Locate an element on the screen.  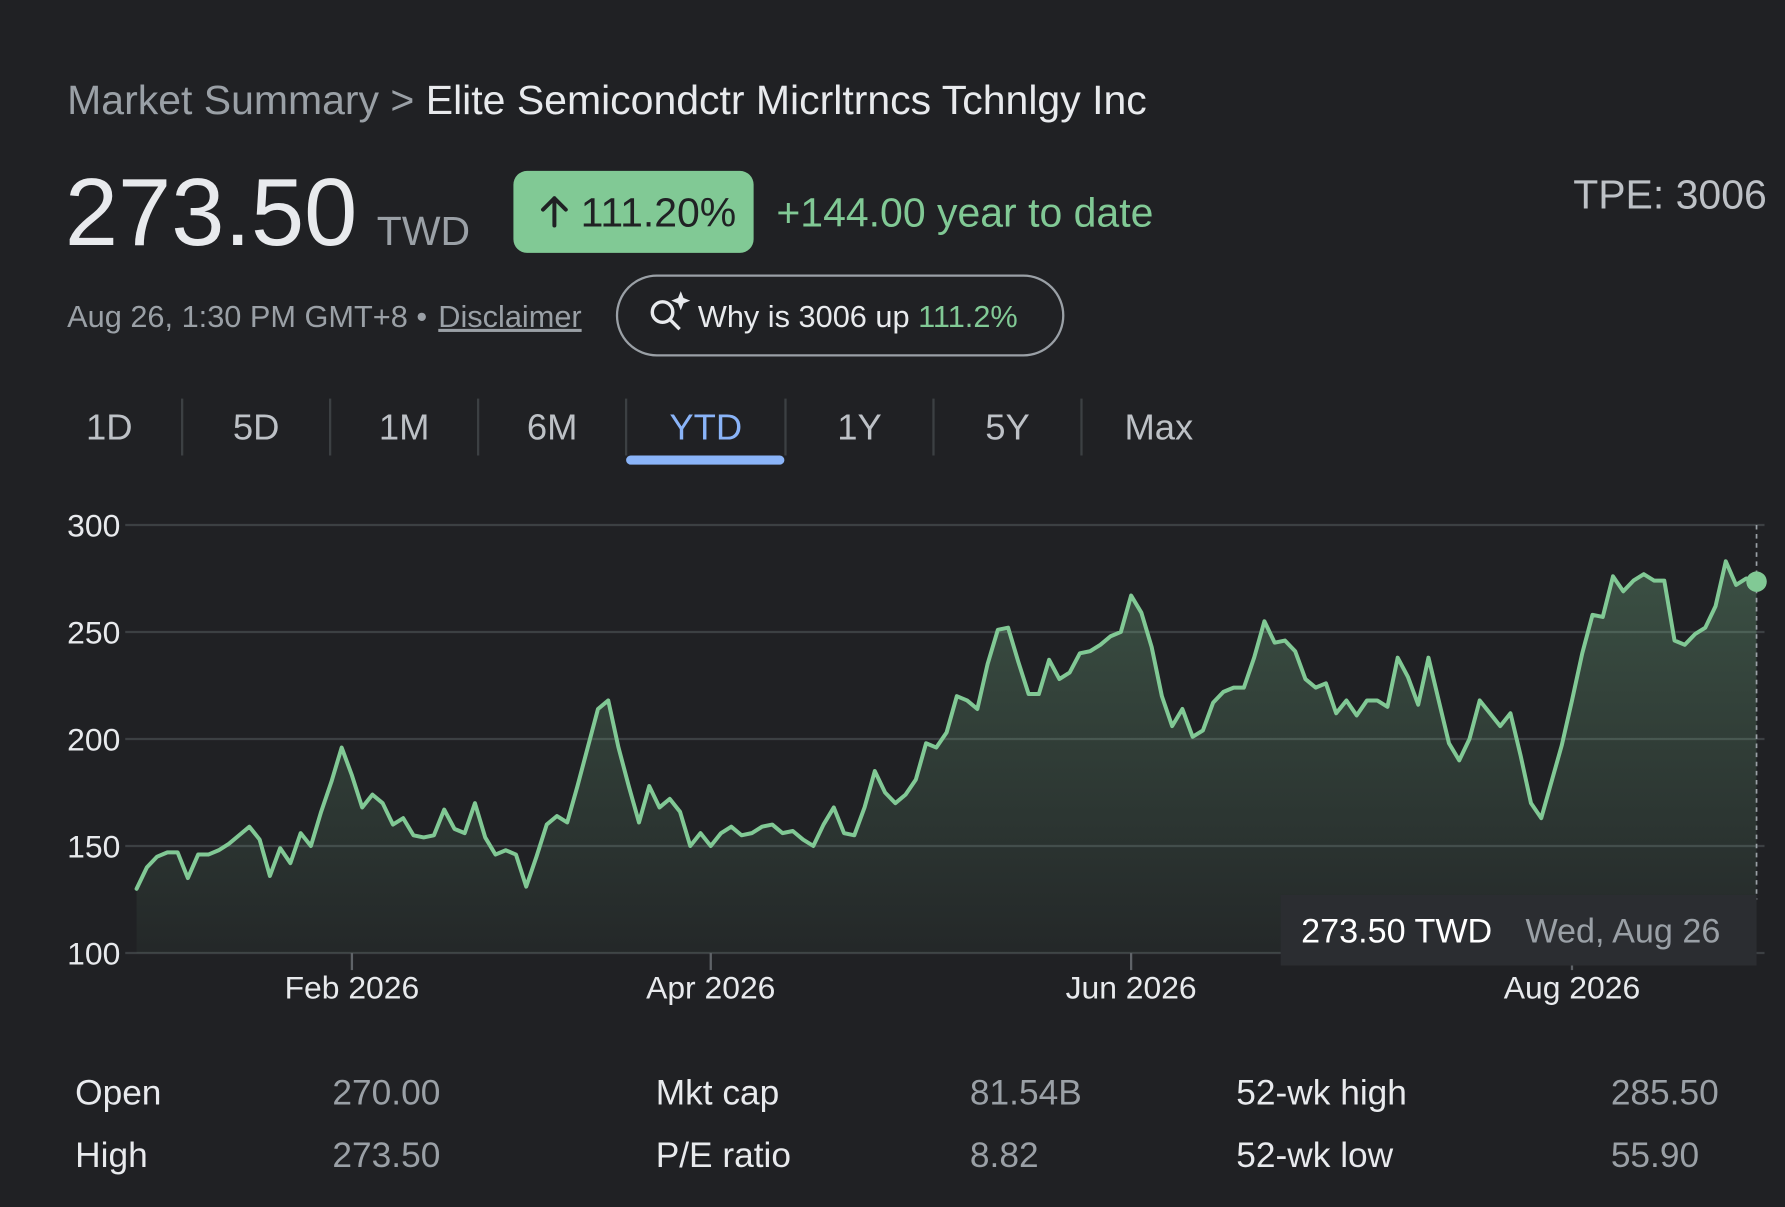
why-percent: 111.2% is located at coordinates (968, 316).